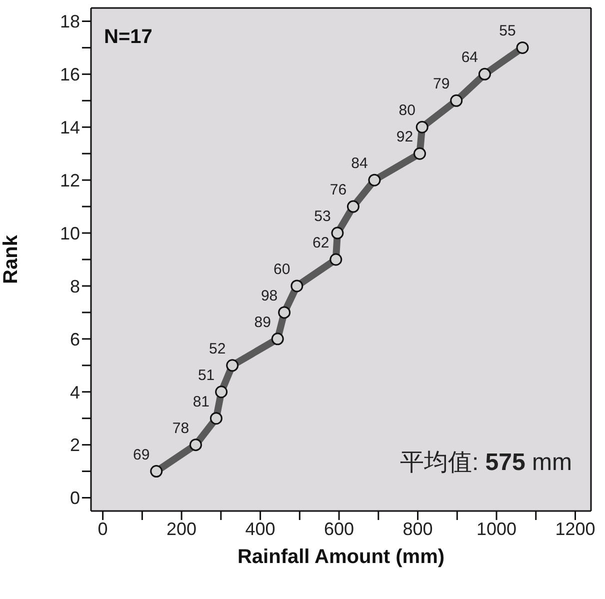  Describe the element at coordinates (405, 137) in the screenshot. I see `annotation: 92` at that location.